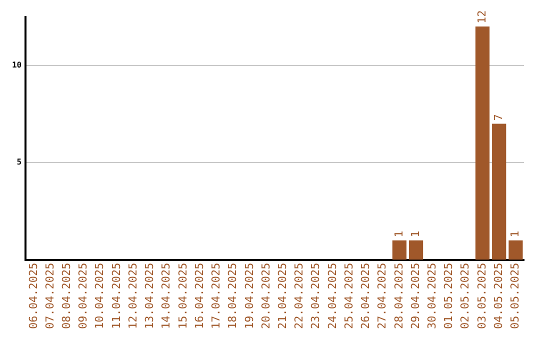 The height and width of the screenshot is (340, 540). Describe the element at coordinates (481, 296) in the screenshot. I see `x-tick-label: 03.05.2025` at that location.